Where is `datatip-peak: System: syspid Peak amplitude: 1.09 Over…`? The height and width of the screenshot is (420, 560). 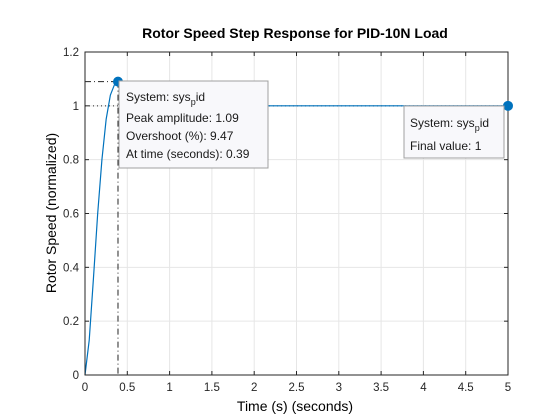
datatip-peak: System: syspid Peak amplitude: 1.09 Over… is located at coordinates (193, 124).